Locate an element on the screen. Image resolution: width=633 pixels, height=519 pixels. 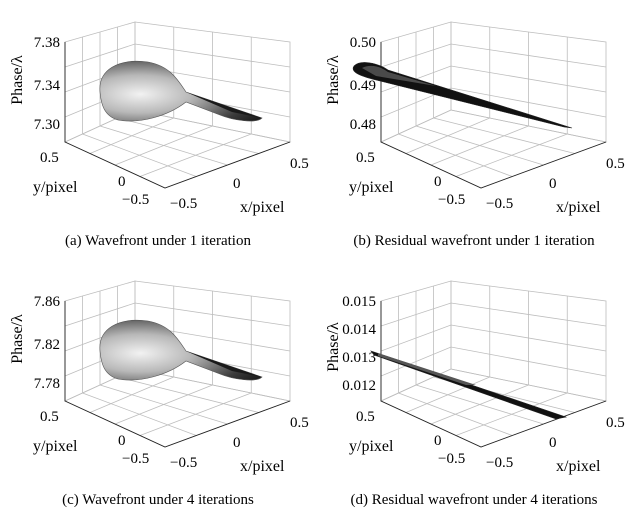
grid is located at coordinates (494, 364).